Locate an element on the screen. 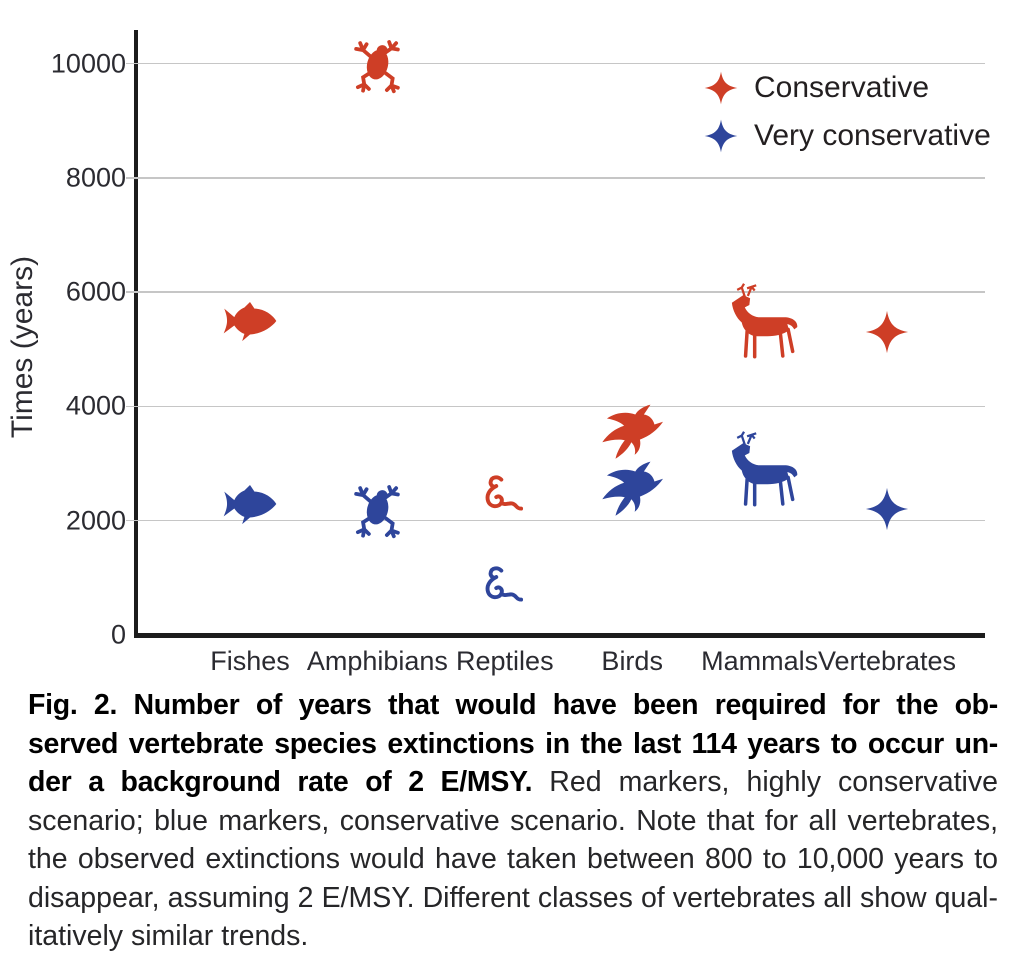 This screenshot has width=1024, height=958. marker-snake-conservative is located at coordinates (505, 498).